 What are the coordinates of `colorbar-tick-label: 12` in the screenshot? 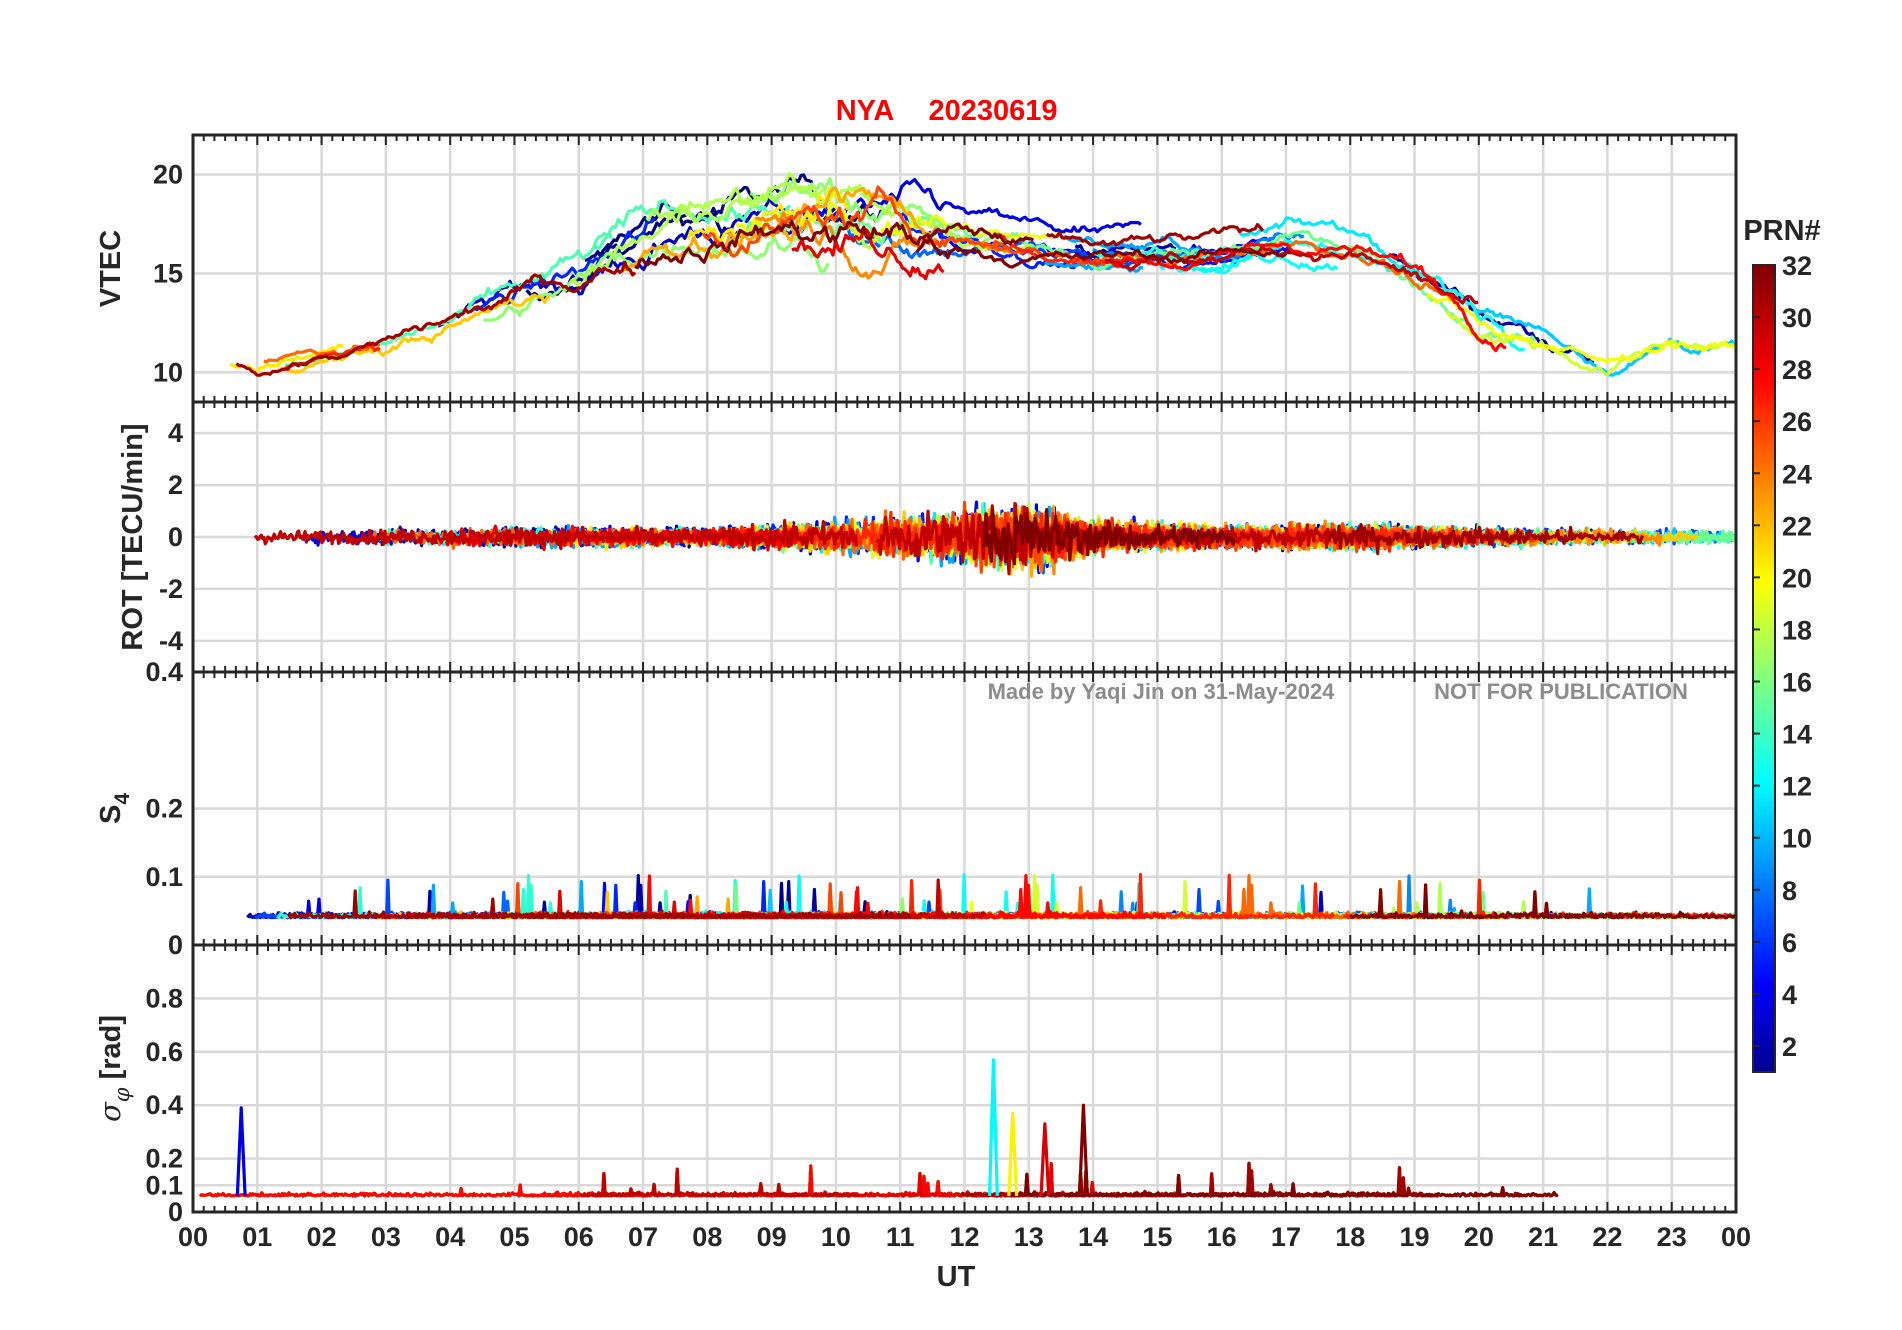 It's located at (1797, 787).